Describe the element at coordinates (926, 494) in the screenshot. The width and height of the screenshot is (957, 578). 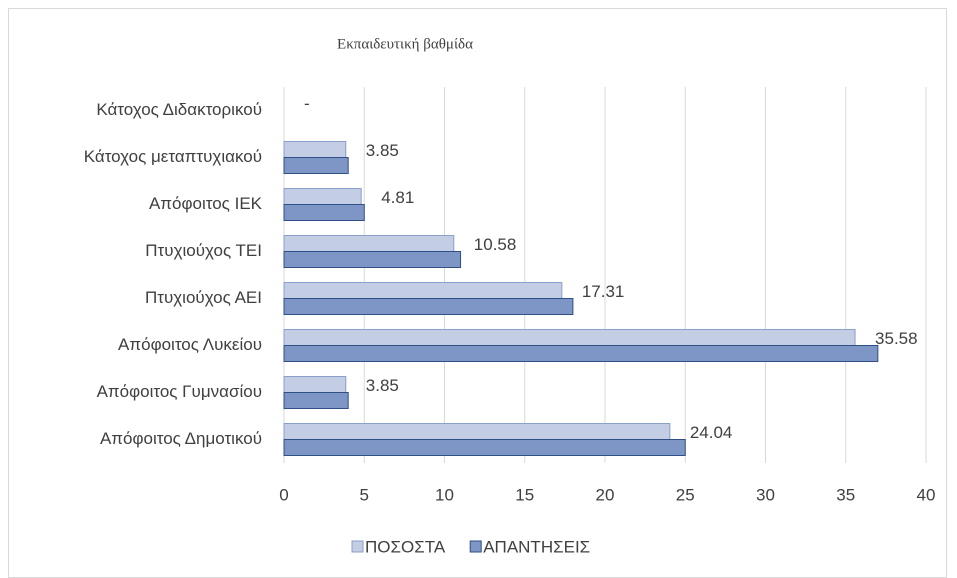
I see `x-tick-label: 40` at that location.